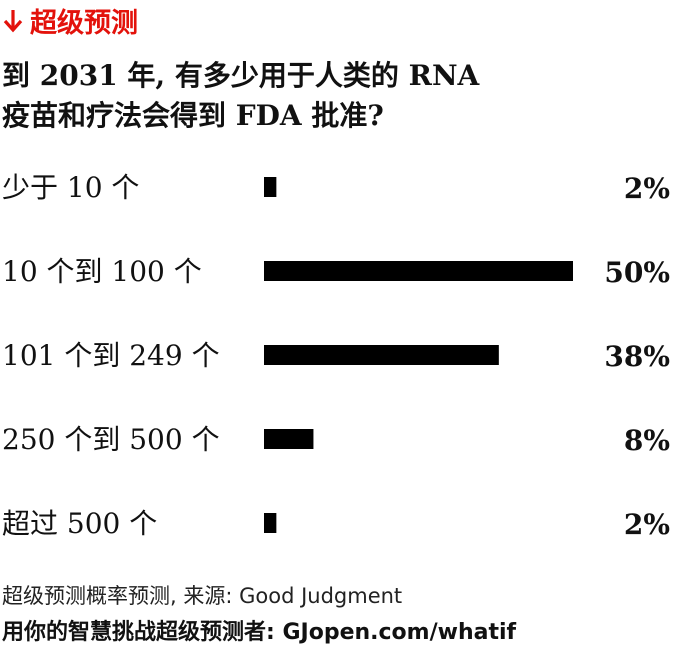 The width and height of the screenshot is (683, 656). I want to click on category-label: 超过 500 个, so click(79, 523).